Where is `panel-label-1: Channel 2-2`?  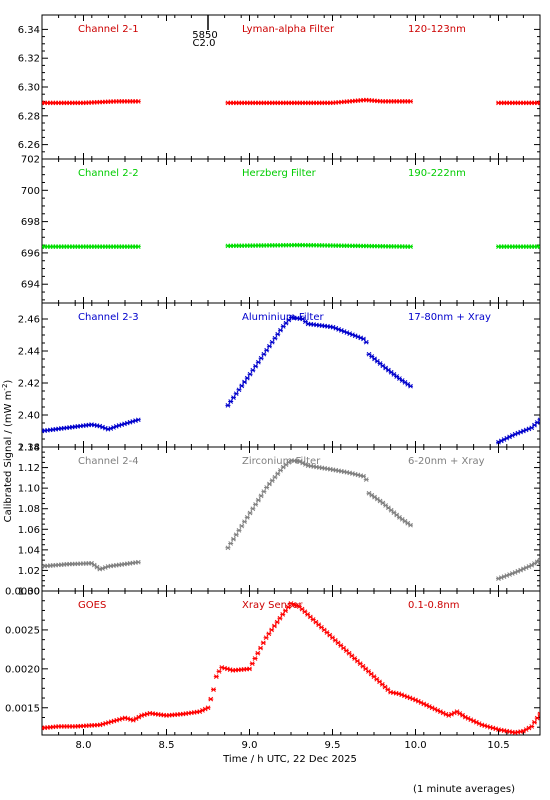 panel-label-1: Channel 2-2 is located at coordinates (108, 173).